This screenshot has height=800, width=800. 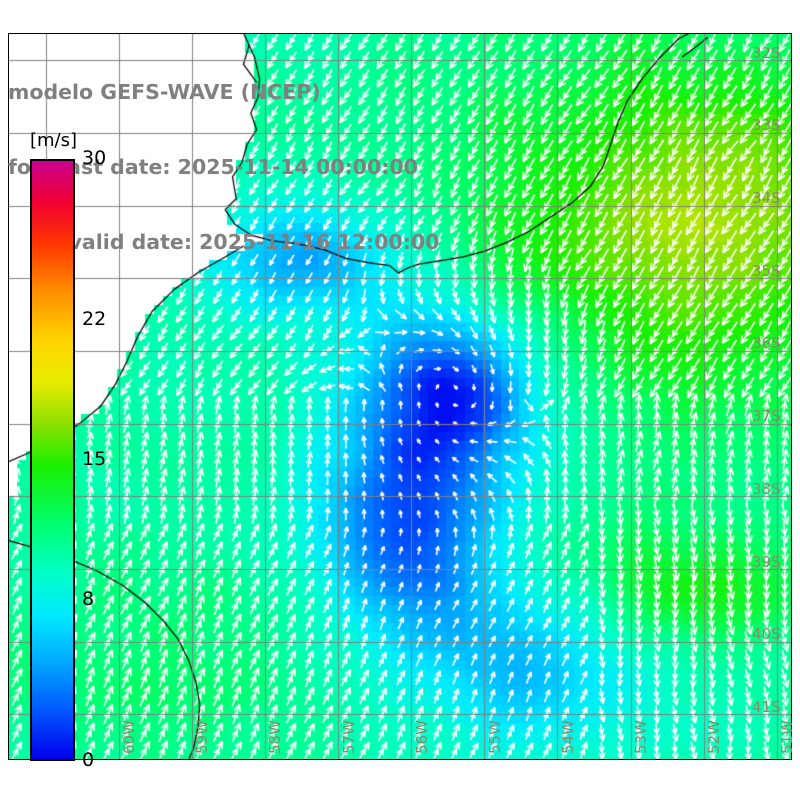 I want to click on latitude-label-37s: 37S, so click(x=766, y=416).